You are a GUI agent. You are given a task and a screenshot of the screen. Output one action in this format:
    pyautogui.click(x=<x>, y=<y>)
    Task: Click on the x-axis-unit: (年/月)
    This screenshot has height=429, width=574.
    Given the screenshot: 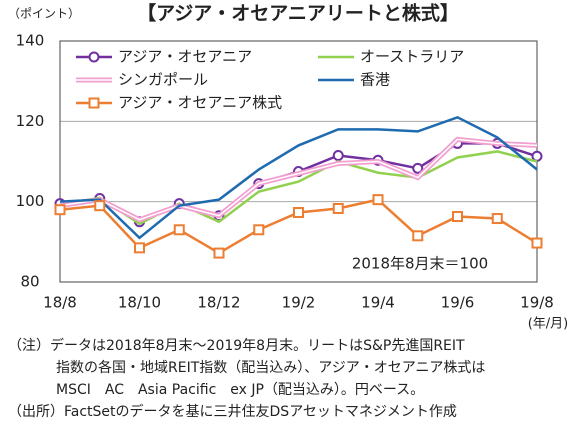 What is the action you would take?
    pyautogui.click(x=548, y=324)
    